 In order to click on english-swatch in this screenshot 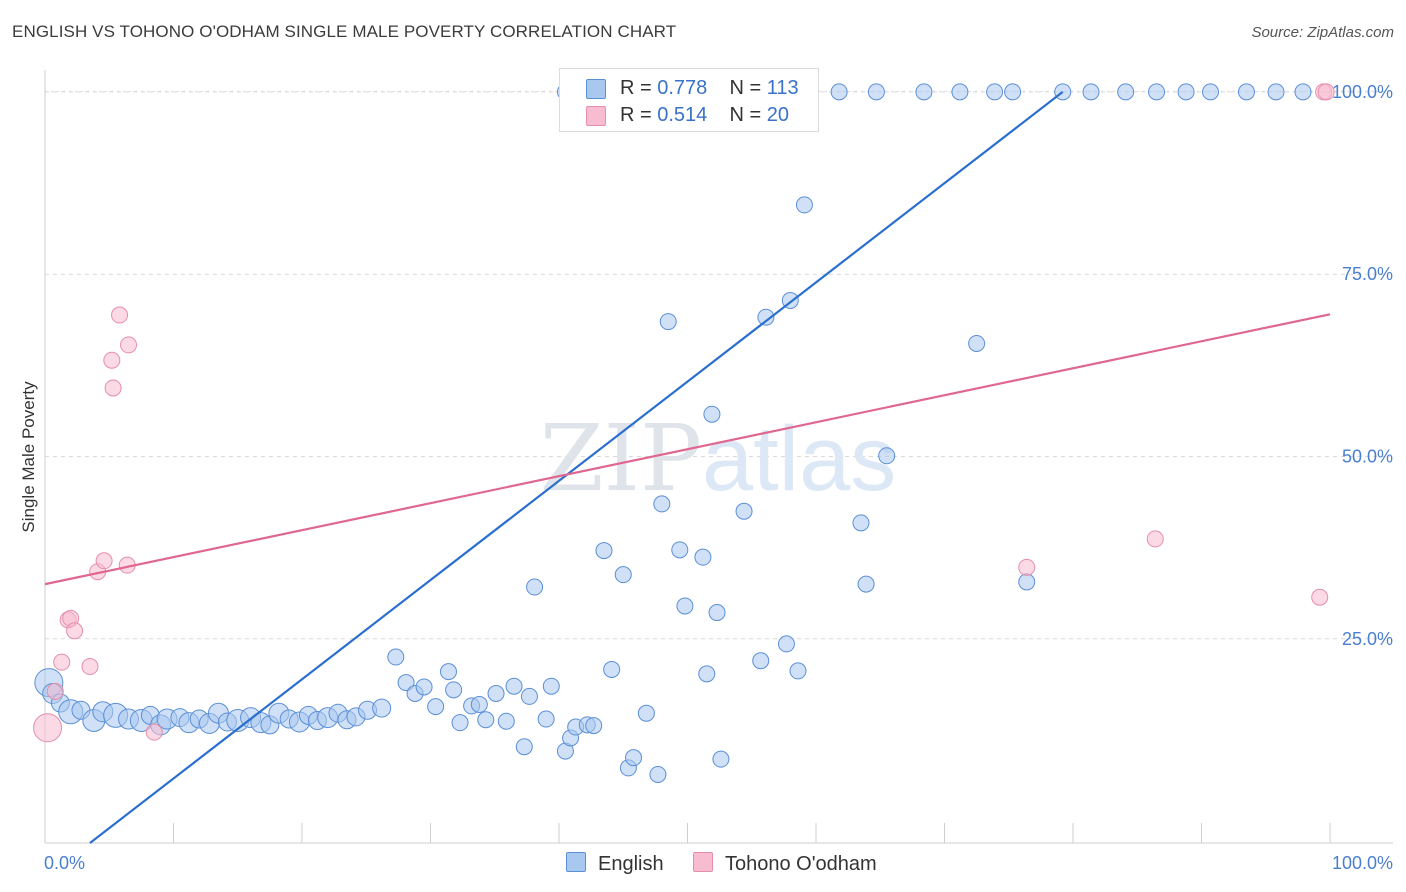, I will do `click(596, 89)`.